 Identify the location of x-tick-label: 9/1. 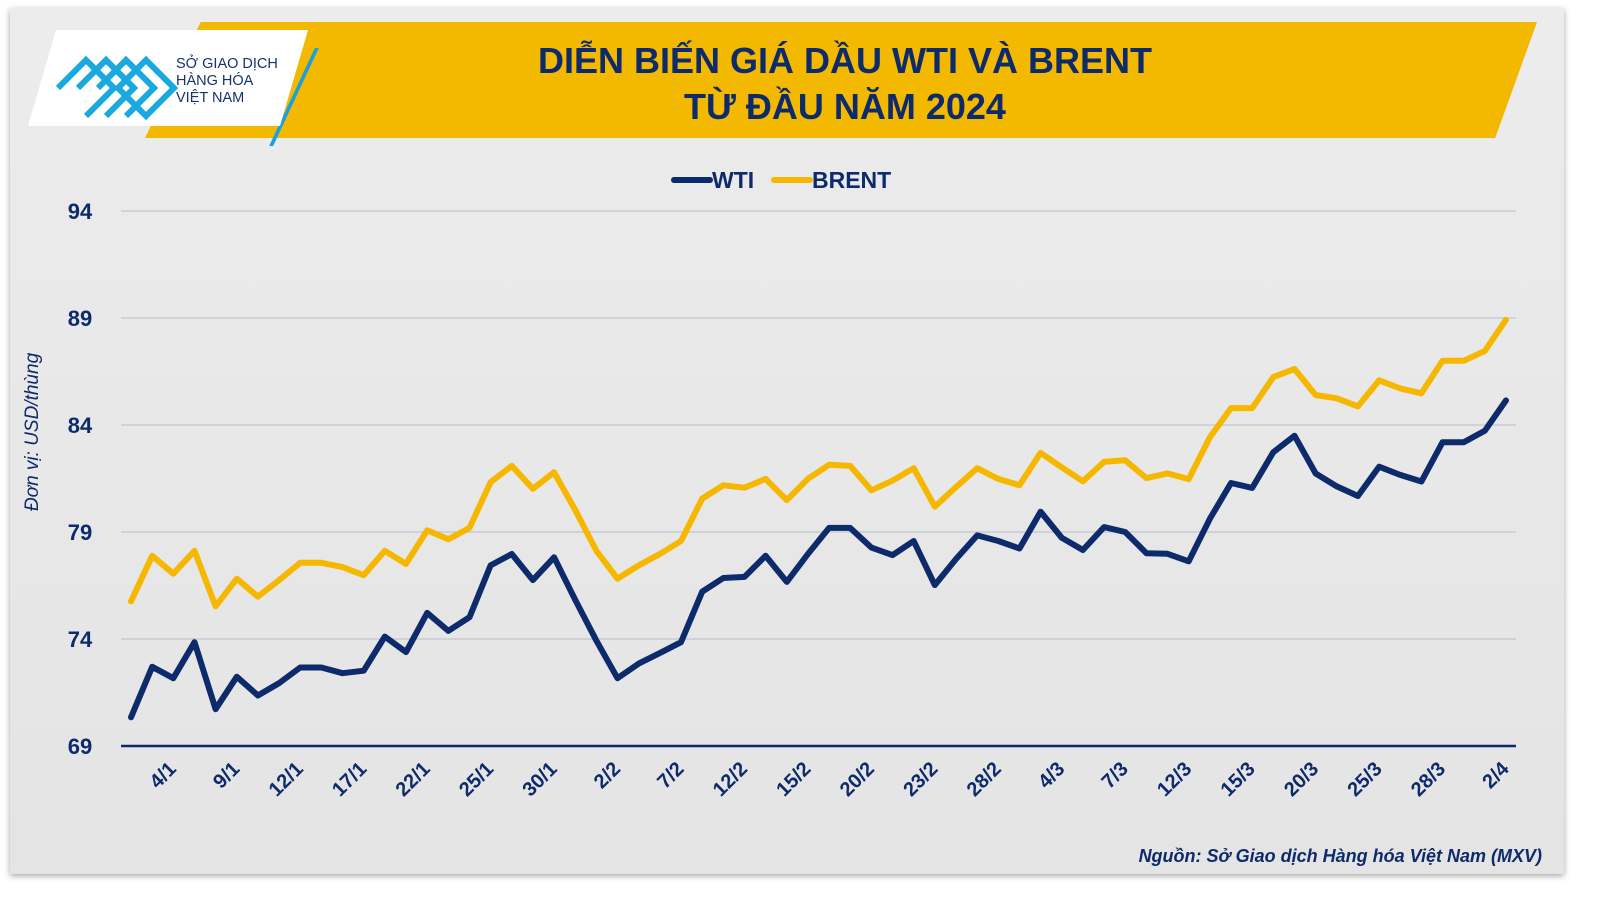
(226, 775).